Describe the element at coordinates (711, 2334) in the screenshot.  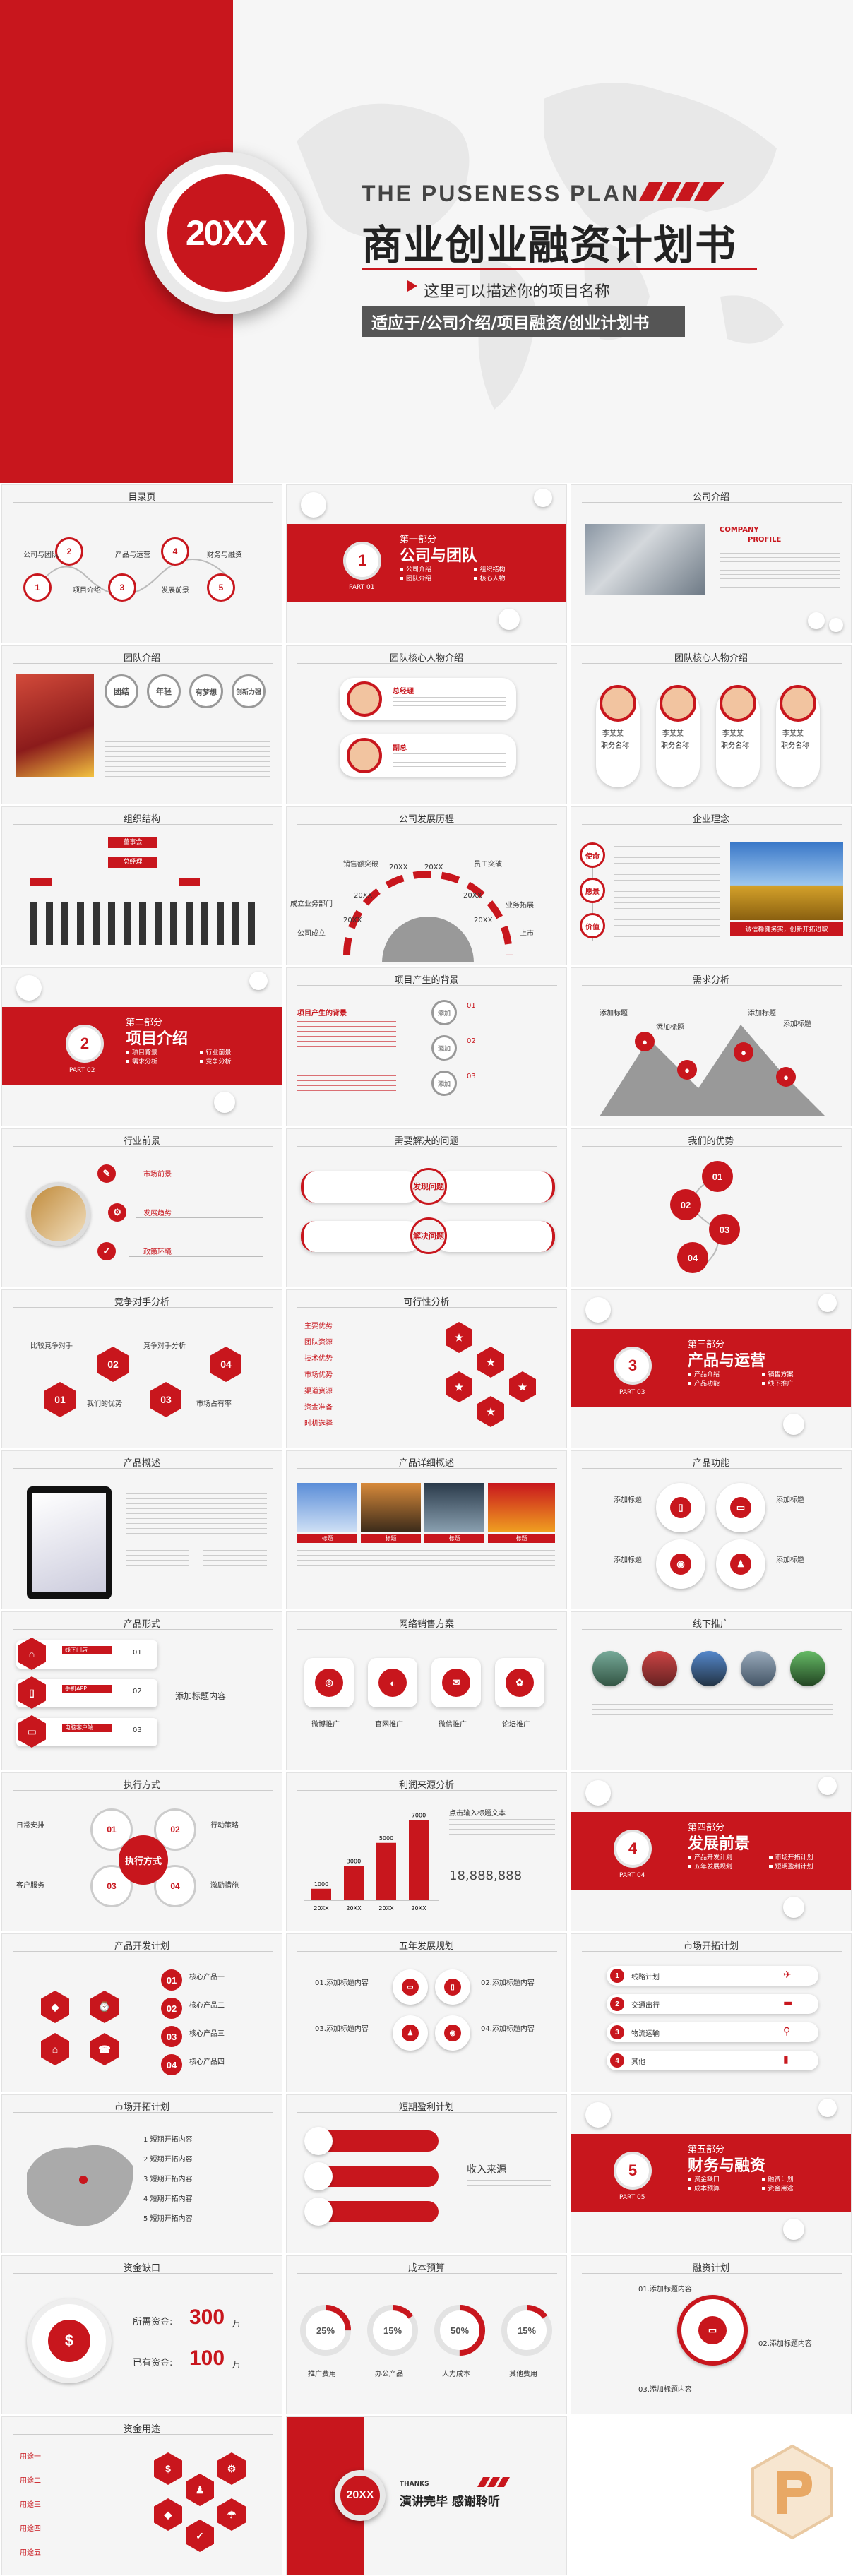
I see `slide-finance: 融资计划 ▭ 01.添加标题内容 02.添加标题内容 03.添加标题内容` at that location.